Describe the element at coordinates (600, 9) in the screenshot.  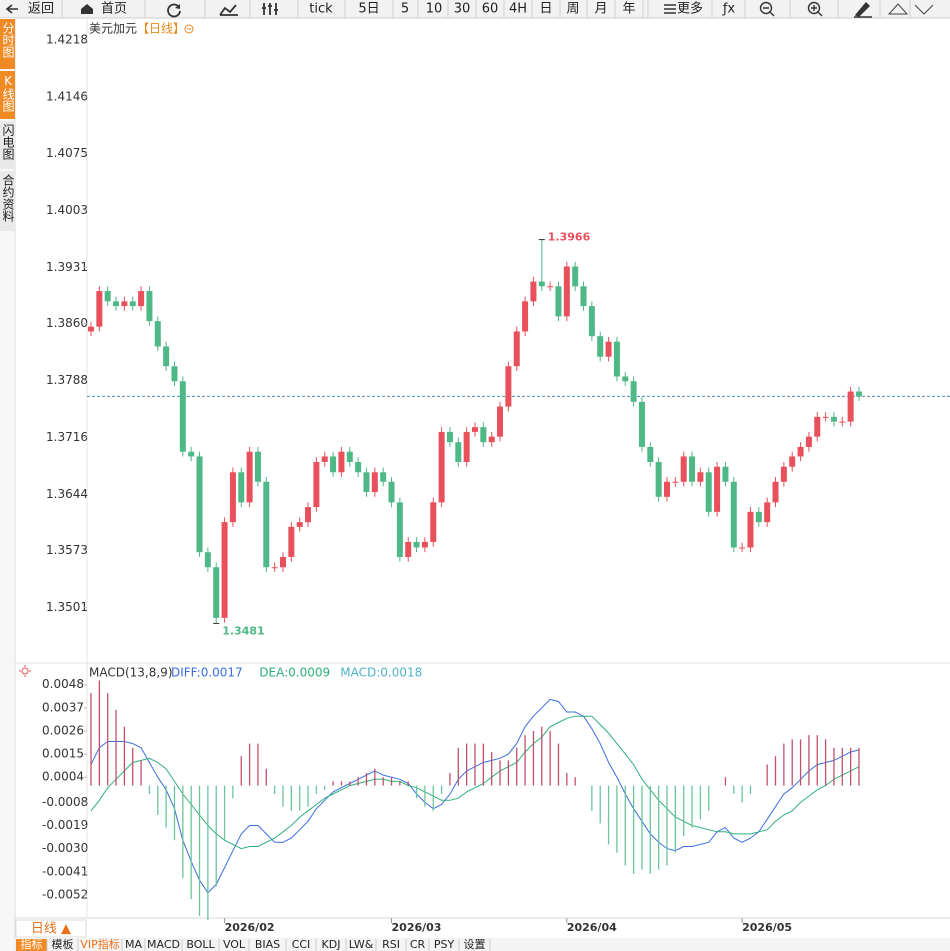
I see `toolbar-button: 月` at that location.